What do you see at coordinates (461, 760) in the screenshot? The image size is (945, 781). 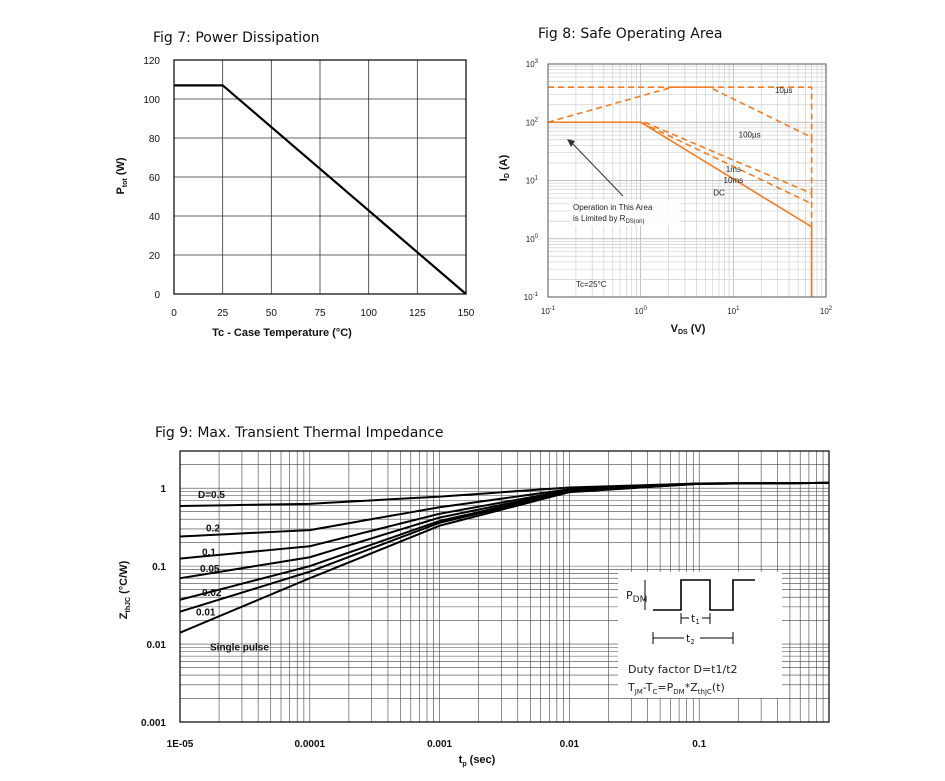 I see `fig9-xlabel-main: t` at bounding box center [461, 760].